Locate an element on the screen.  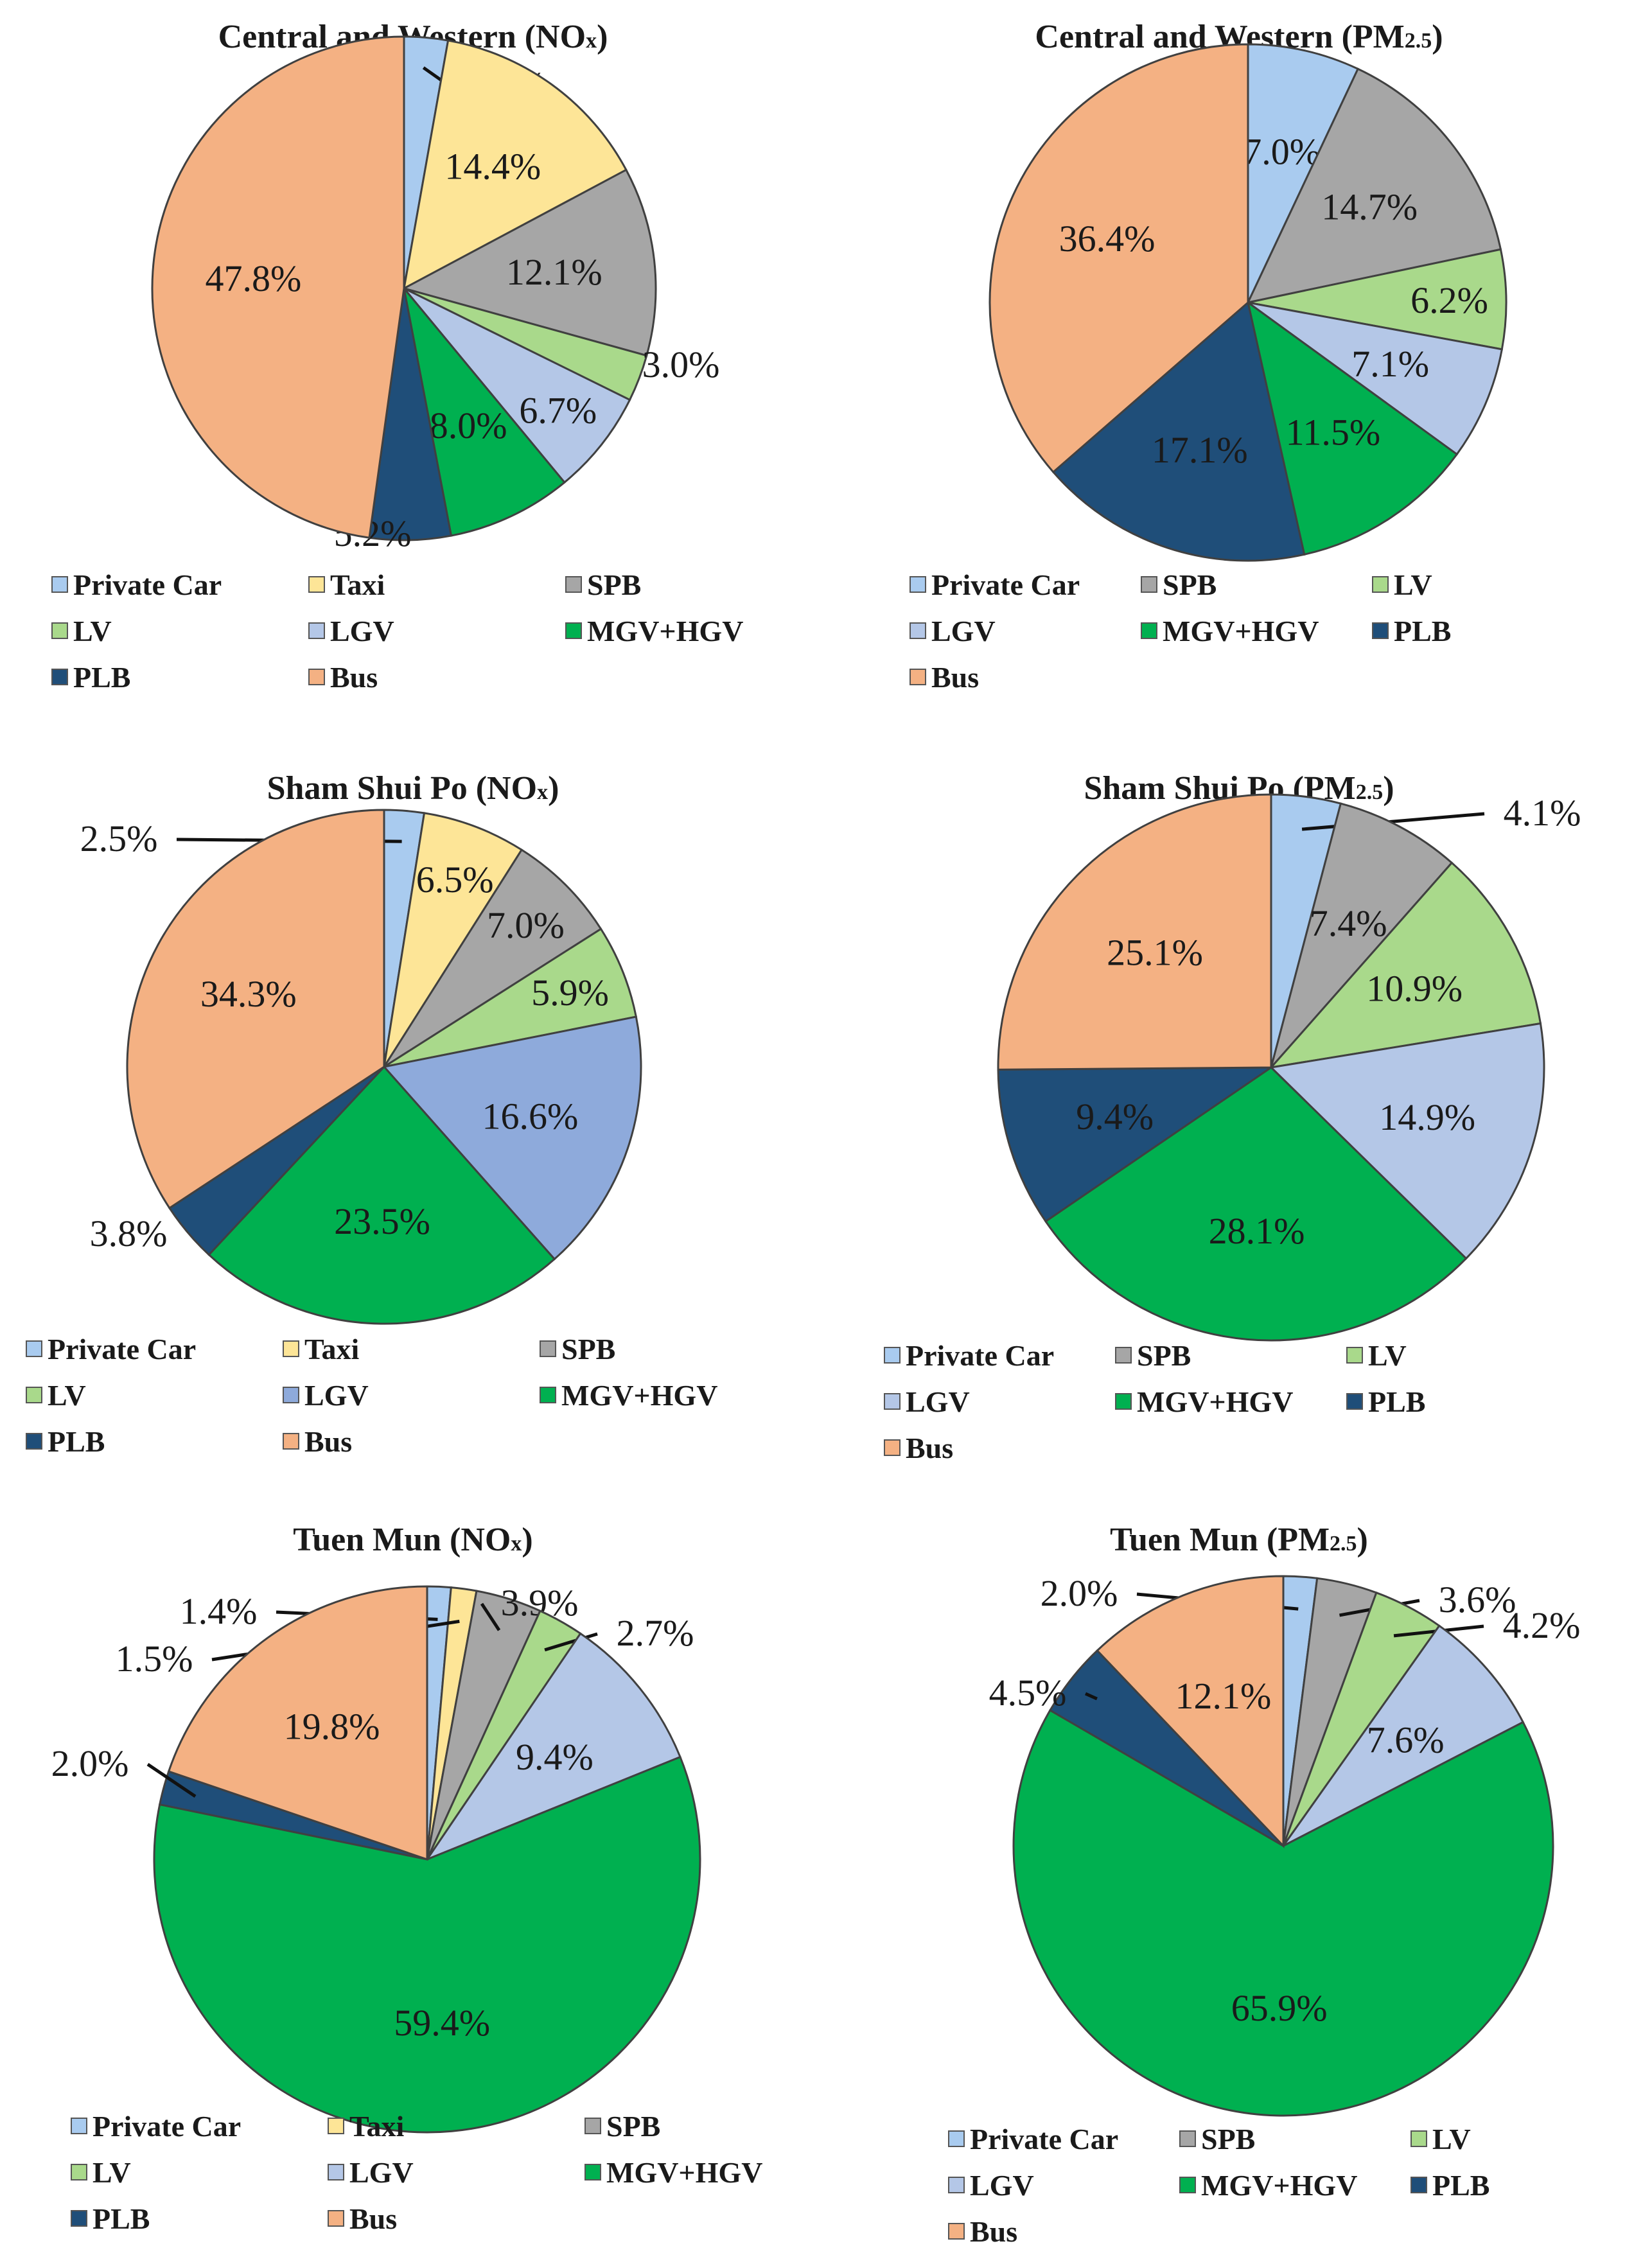
data-label: 4.5% is located at coordinates (1028, 1693).